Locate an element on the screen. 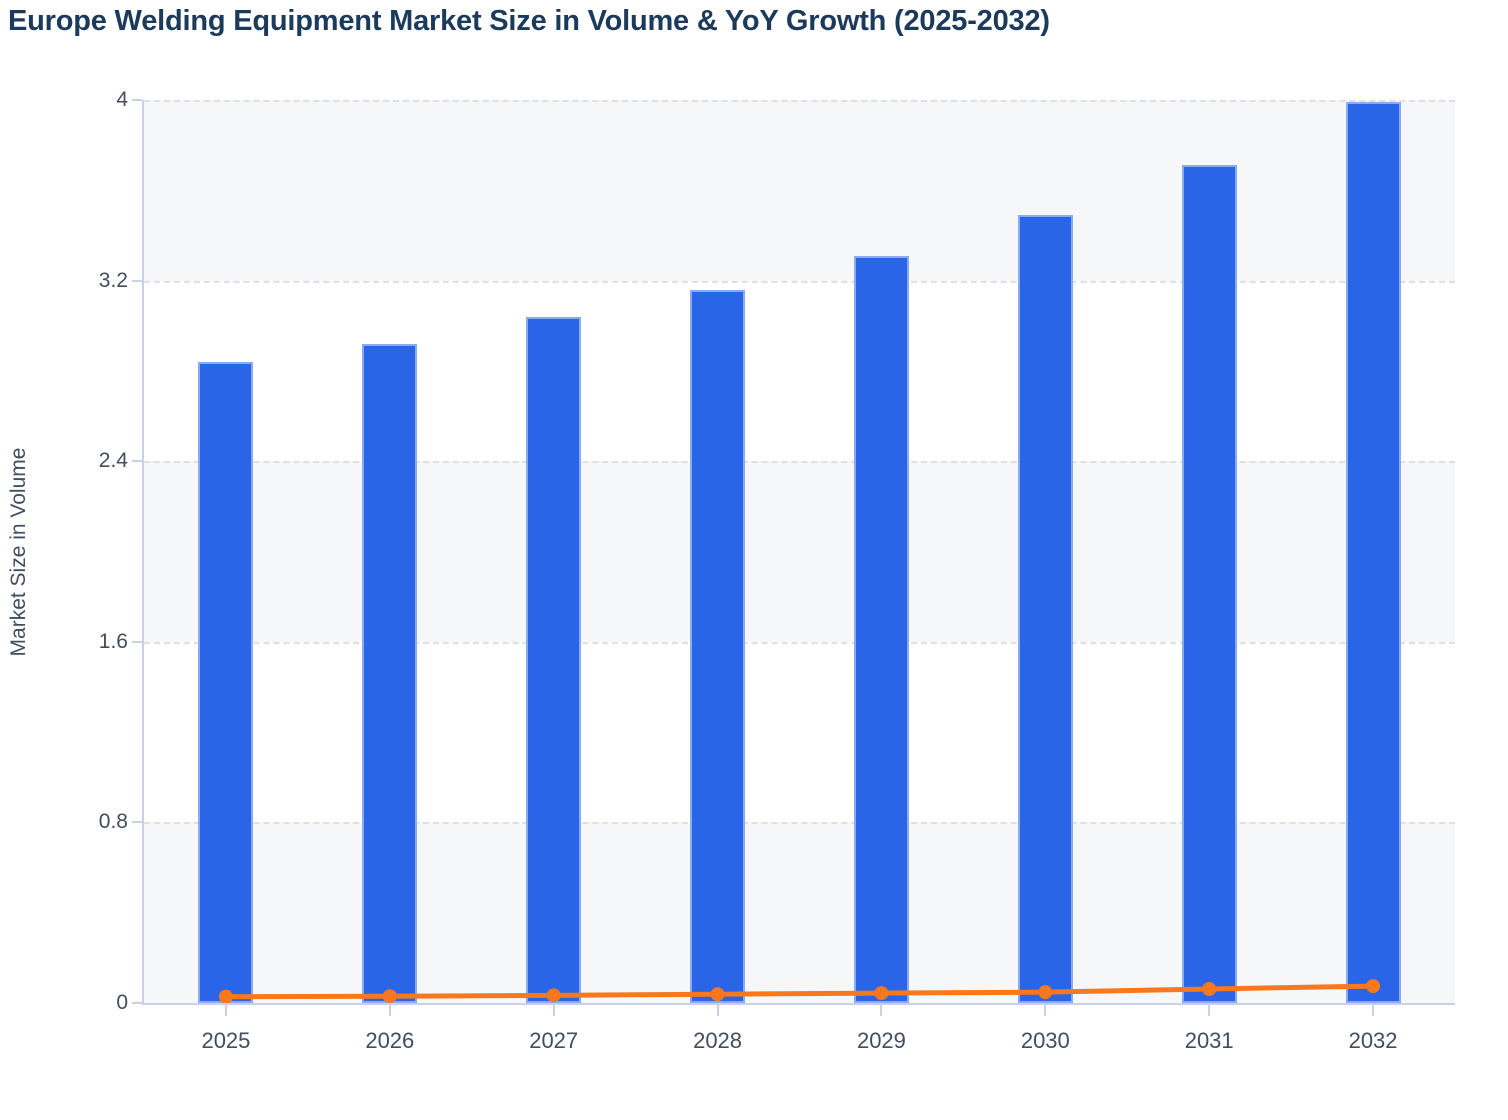 The image size is (1508, 1120). x-tick-label-2031: 2031 is located at coordinates (1209, 1040).